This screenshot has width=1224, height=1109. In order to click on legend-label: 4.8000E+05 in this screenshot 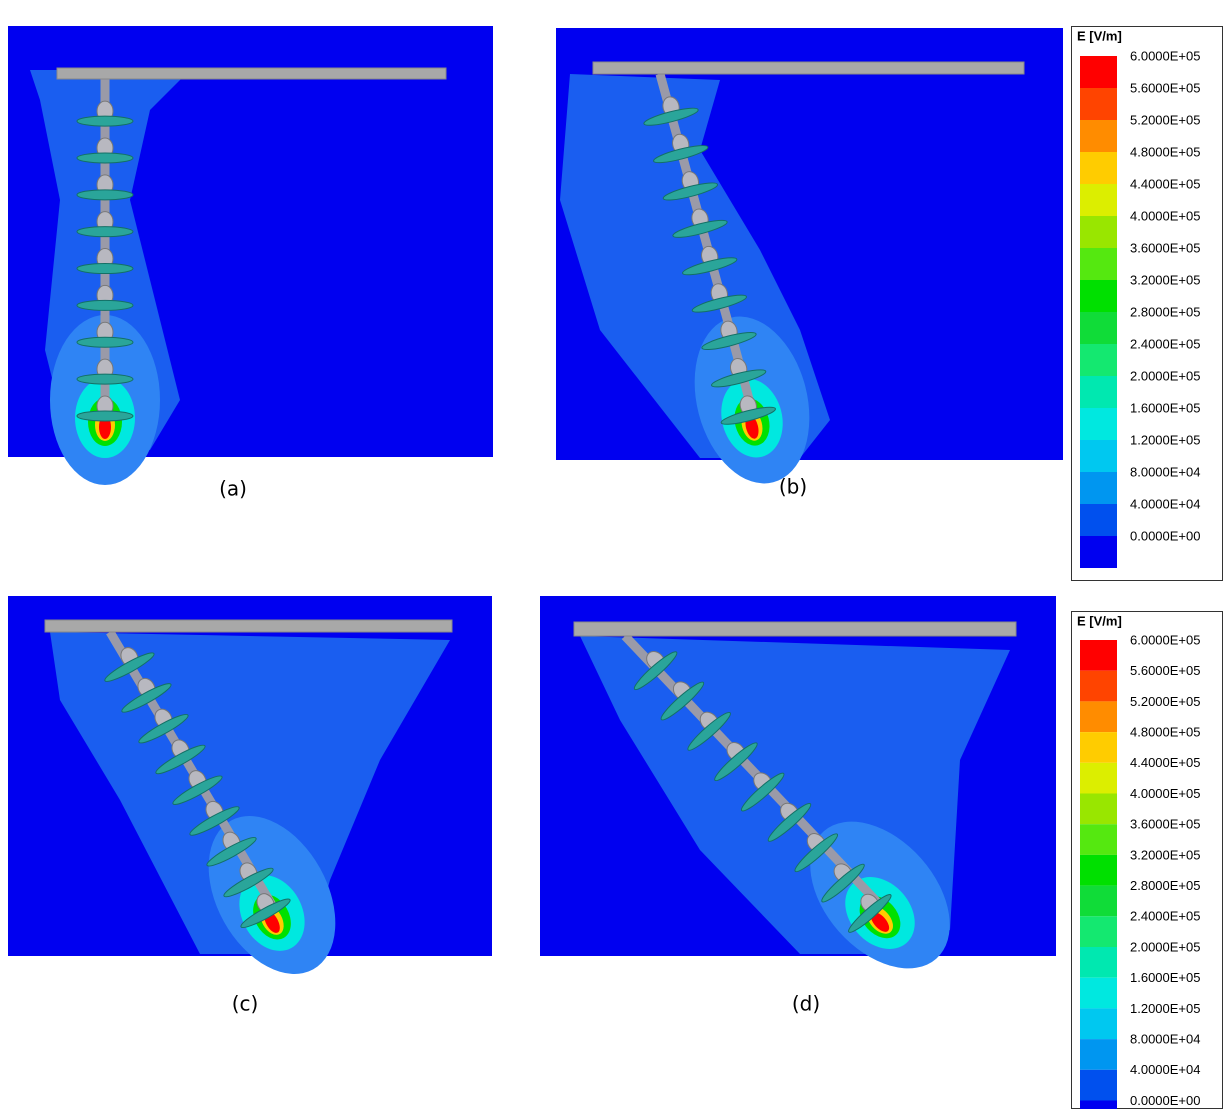, I will do `click(1165, 151)`.